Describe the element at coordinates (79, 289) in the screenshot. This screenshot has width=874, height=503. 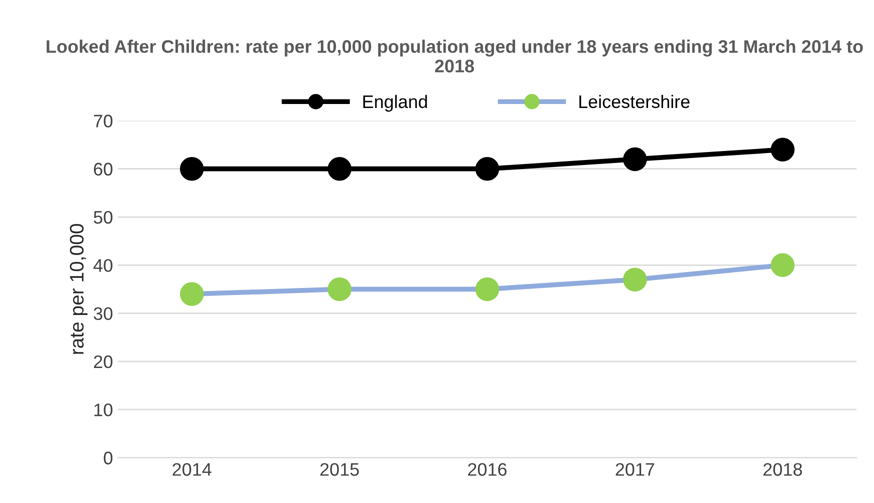
I see `y-axis-title: rate per 10,000` at that location.